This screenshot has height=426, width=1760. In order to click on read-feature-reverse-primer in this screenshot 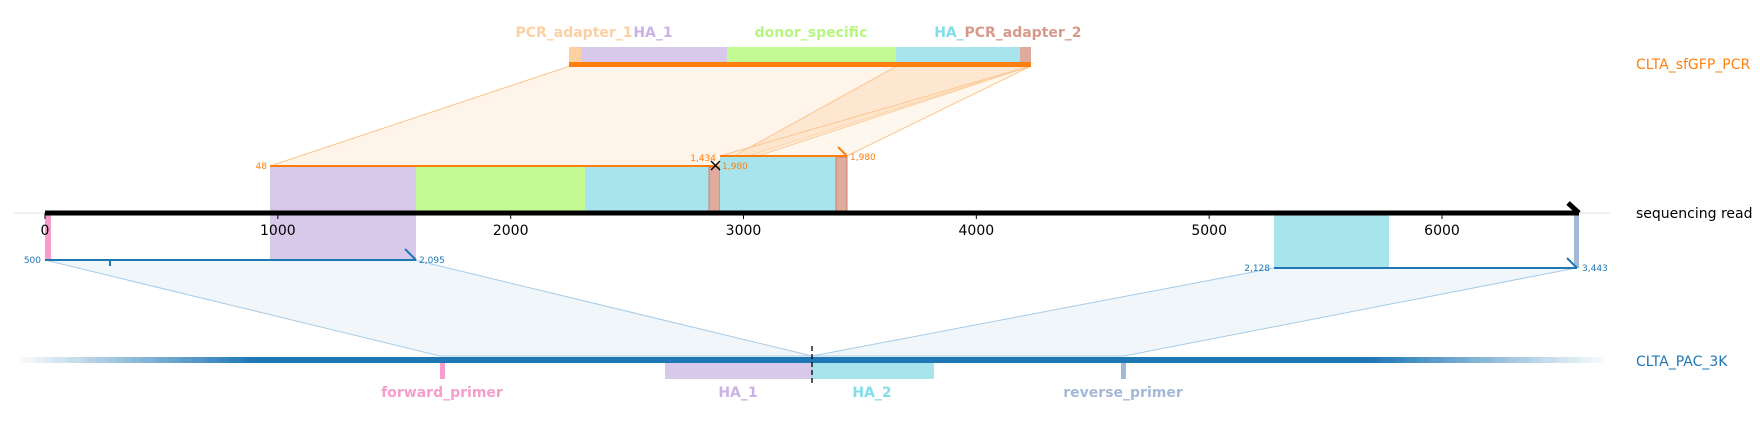, I will do `click(1576, 241)`.